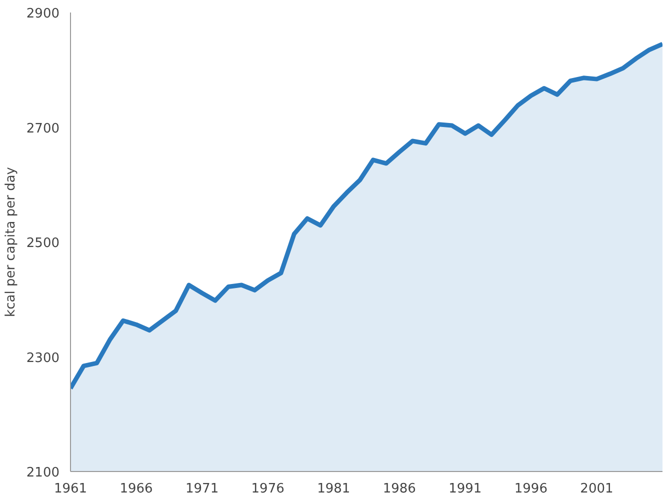  I want to click on y-tick-label: 2300, so click(43, 358).